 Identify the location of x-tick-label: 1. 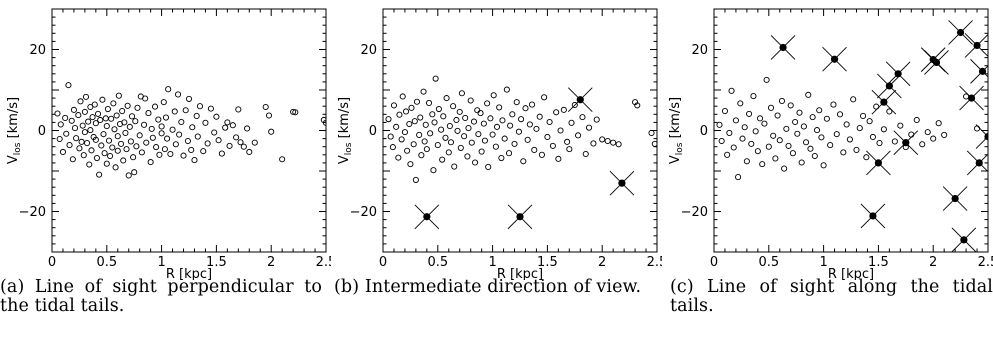
(492, 262).